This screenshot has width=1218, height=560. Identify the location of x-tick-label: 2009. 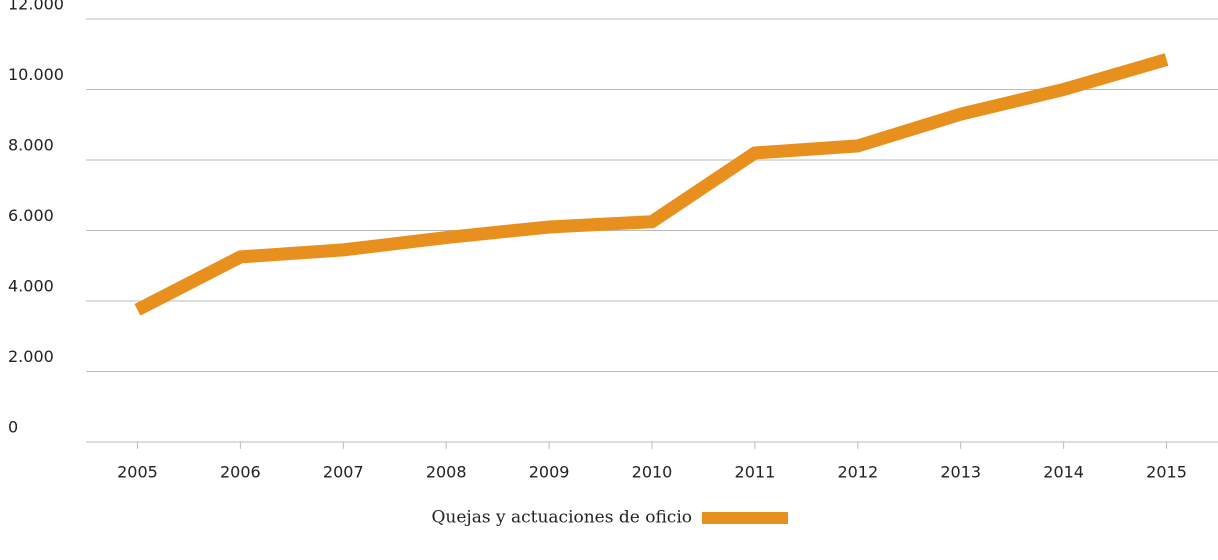
(549, 472).